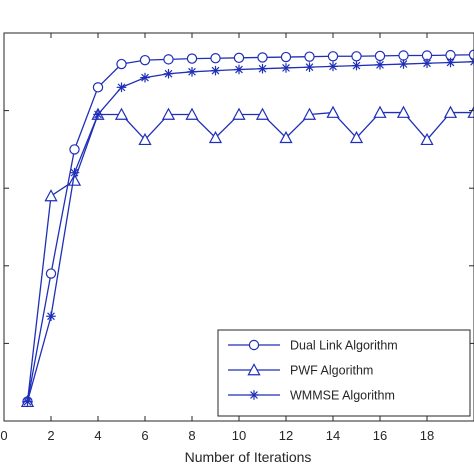 The width and height of the screenshot is (474, 474). Describe the element at coordinates (248, 457) in the screenshot. I see `x-axis-label: Number of Iterations` at that location.